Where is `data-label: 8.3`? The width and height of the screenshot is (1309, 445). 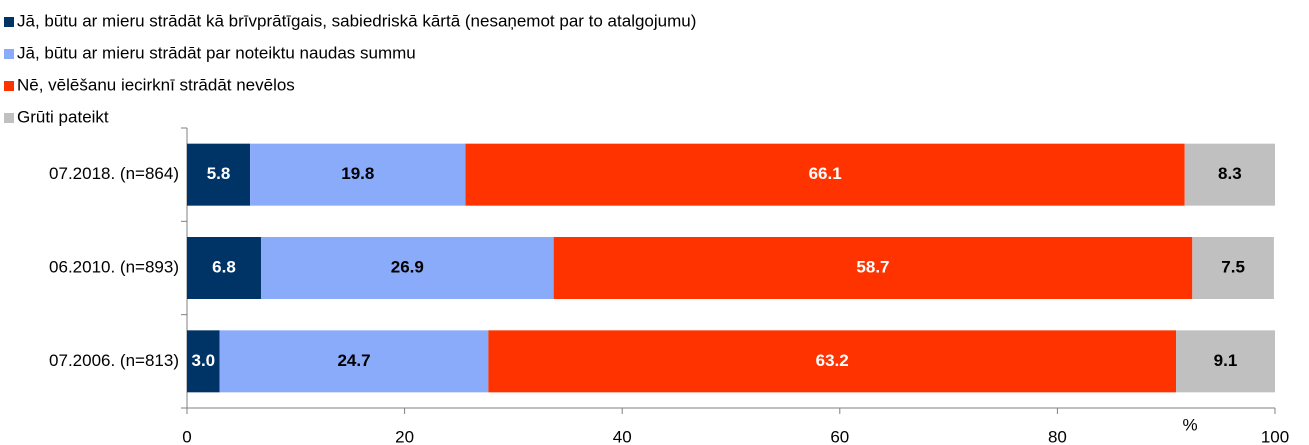 data-label: 8.3 is located at coordinates (1230, 173).